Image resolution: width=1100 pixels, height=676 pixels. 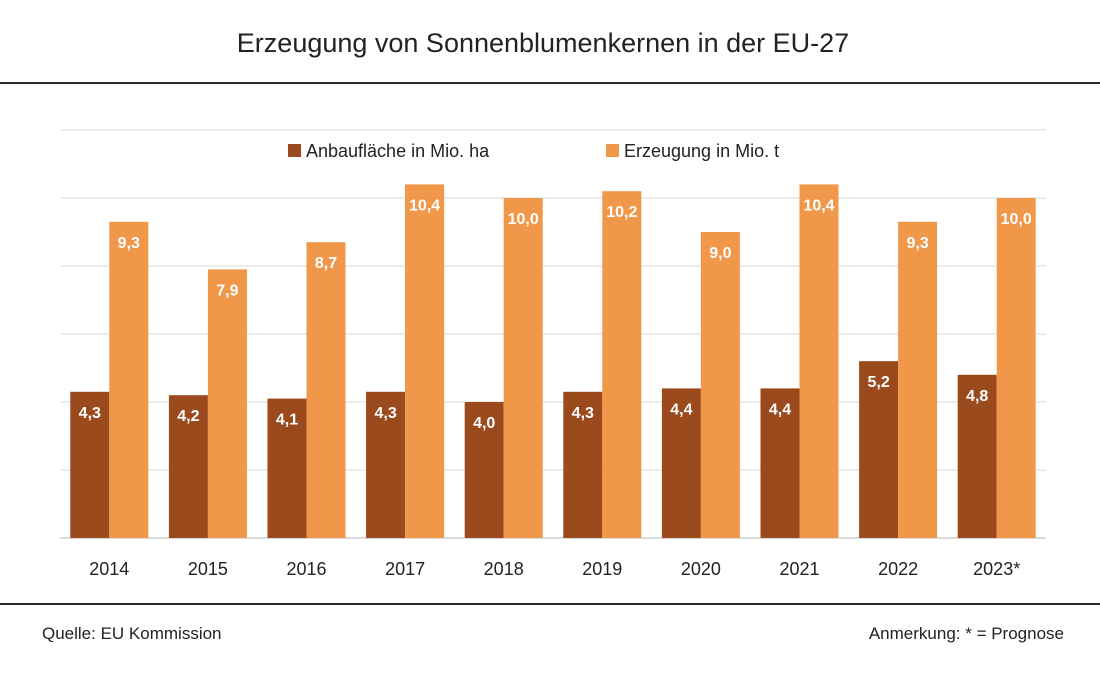 I want to click on x-tick-label: 2022, so click(x=898, y=569).